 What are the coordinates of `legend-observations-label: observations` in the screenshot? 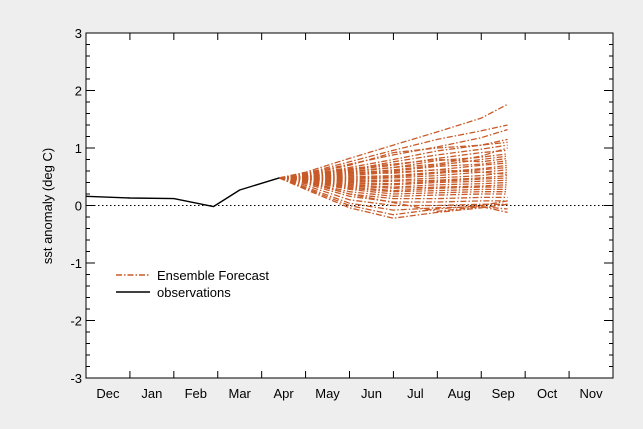 It's located at (194, 292).